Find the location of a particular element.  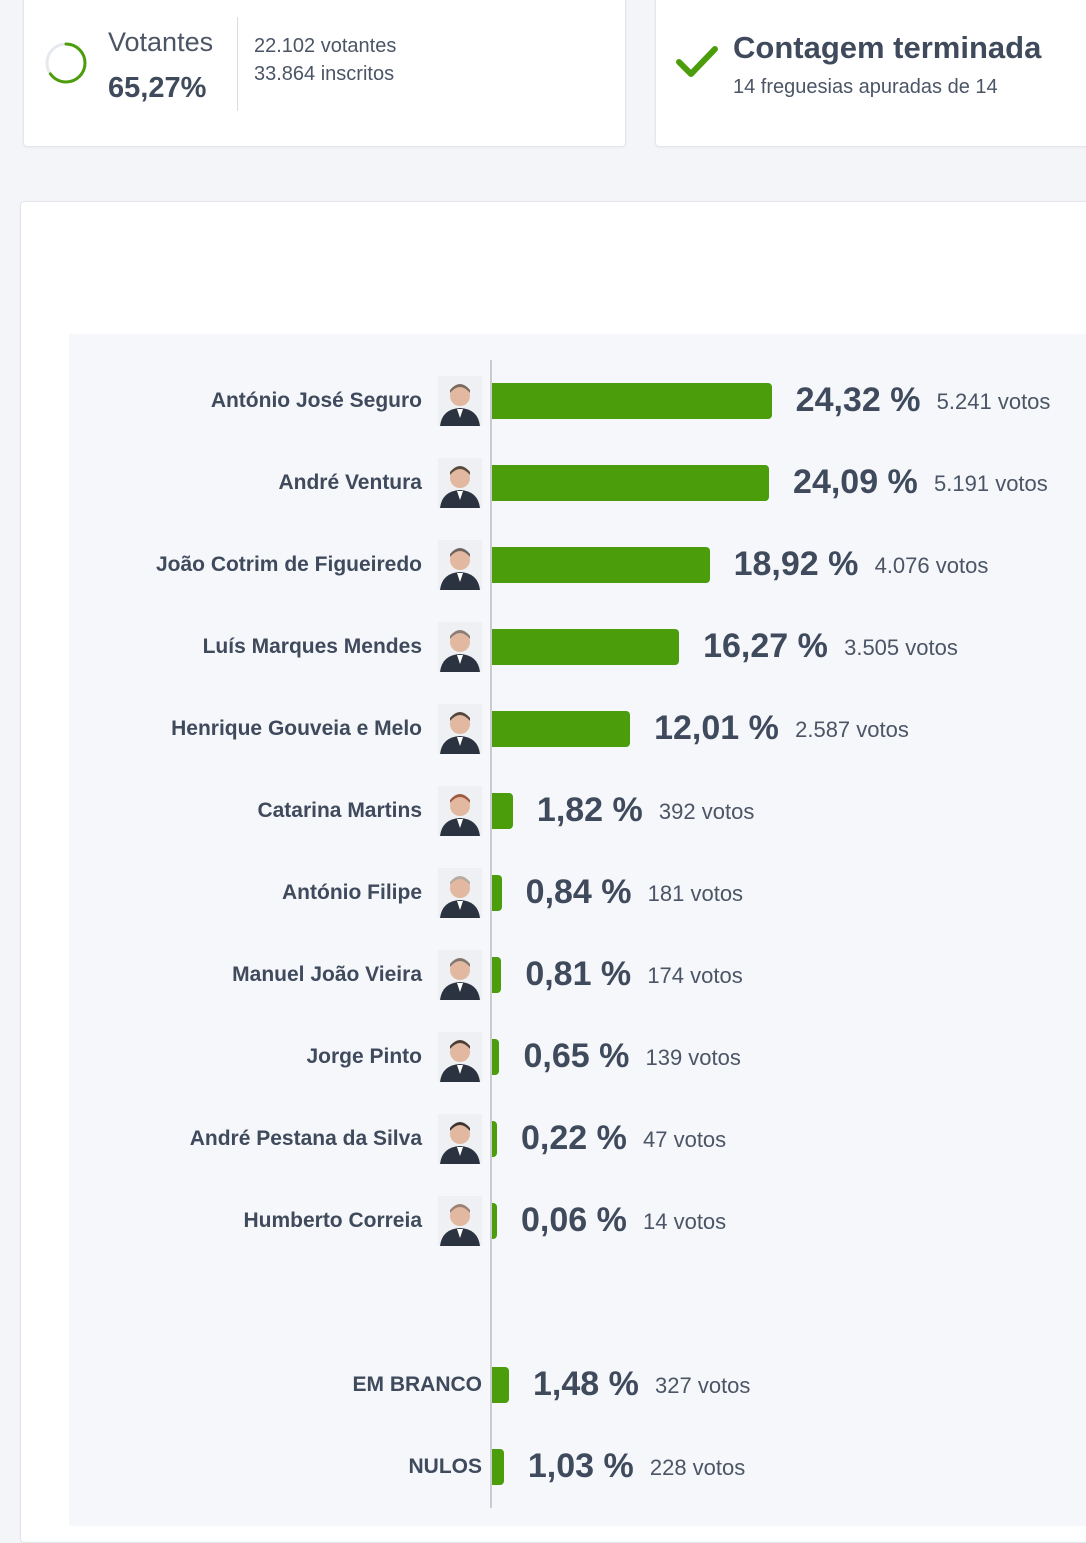

percent-label: 1,48 % is located at coordinates (586, 1384).